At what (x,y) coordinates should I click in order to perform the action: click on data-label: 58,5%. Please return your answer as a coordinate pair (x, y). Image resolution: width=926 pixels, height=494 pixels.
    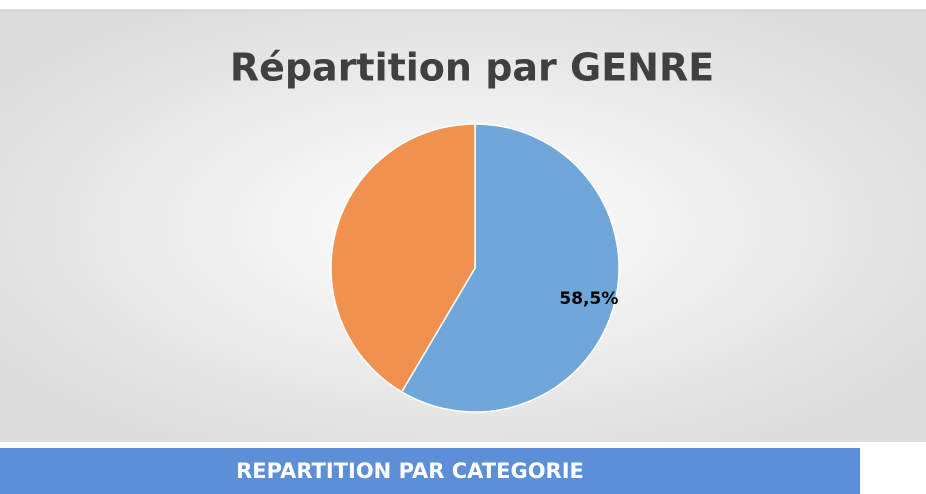
    Looking at the image, I should click on (588, 299).